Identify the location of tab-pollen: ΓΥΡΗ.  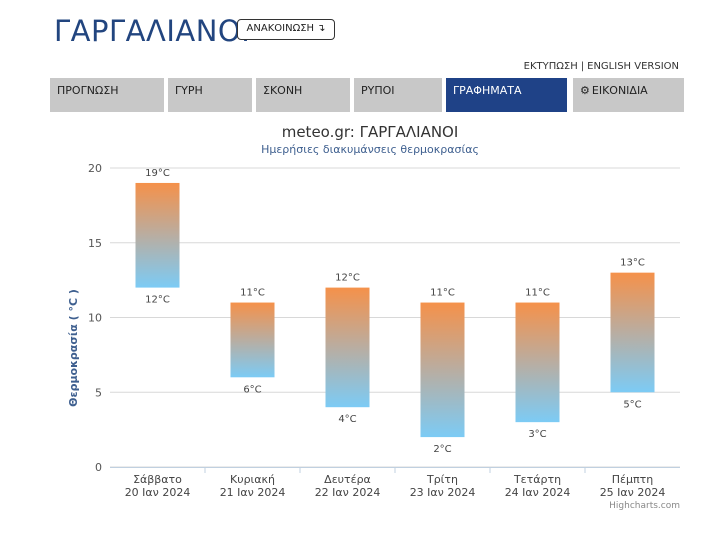
(210, 95).